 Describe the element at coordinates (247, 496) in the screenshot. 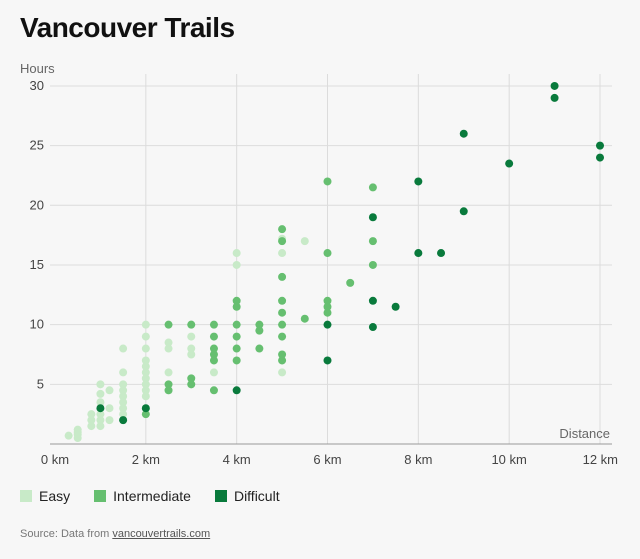

I see `legend-item-difficult: Difficult` at that location.